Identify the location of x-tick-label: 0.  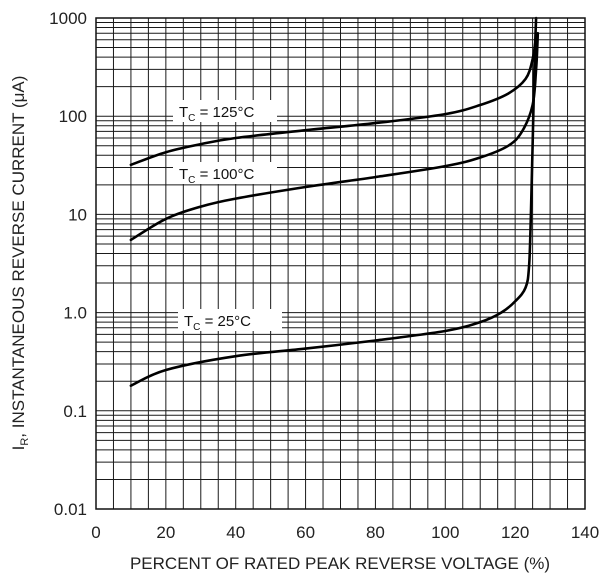
(95, 532).